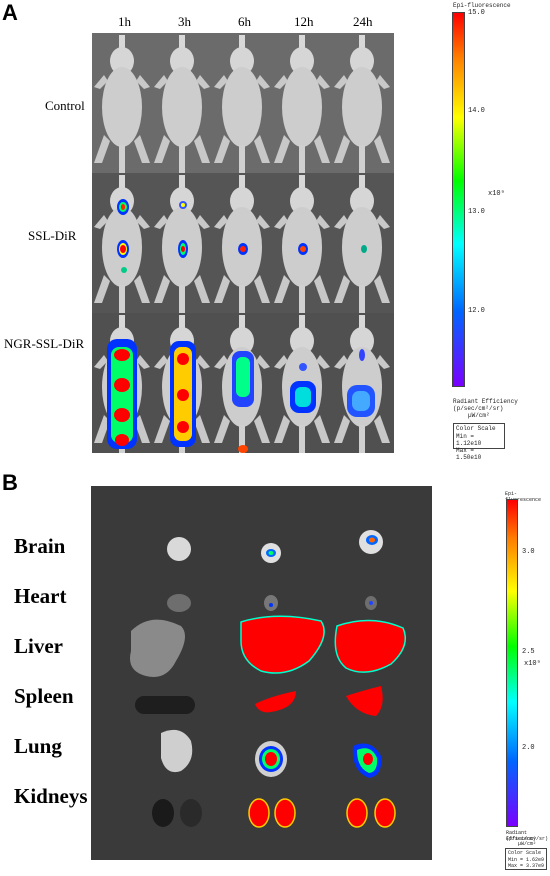  I want to click on colorbar-b-title: Epi-fluorescence, so click(523, 497).